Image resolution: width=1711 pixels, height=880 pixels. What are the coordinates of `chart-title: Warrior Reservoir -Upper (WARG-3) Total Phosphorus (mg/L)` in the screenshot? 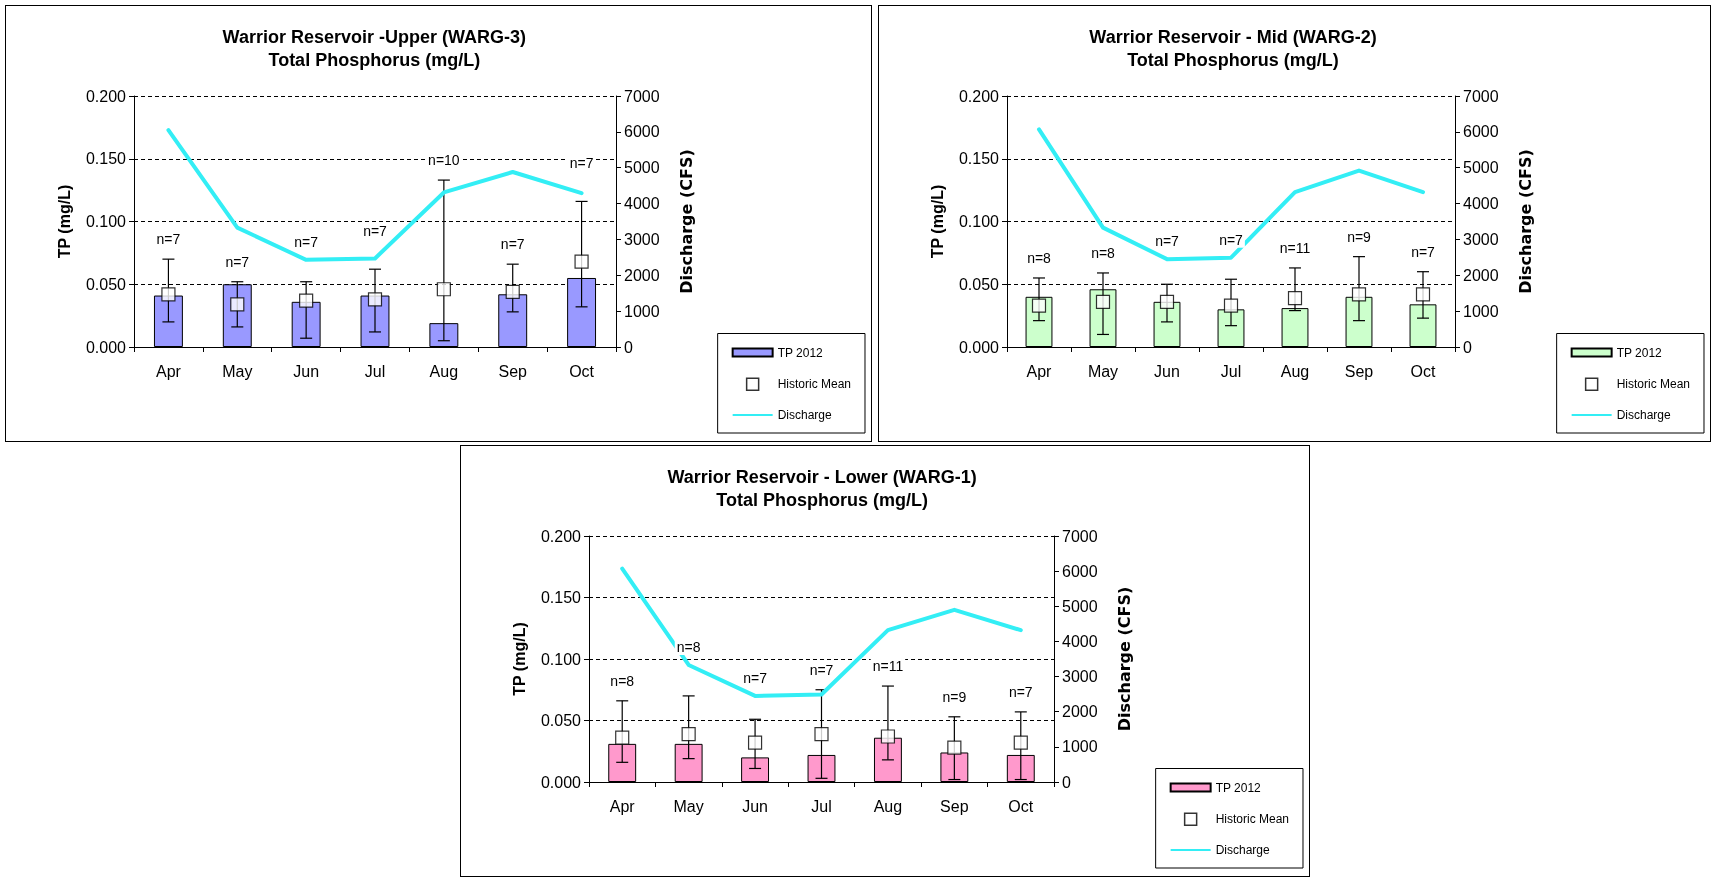 It's located at (374, 48).